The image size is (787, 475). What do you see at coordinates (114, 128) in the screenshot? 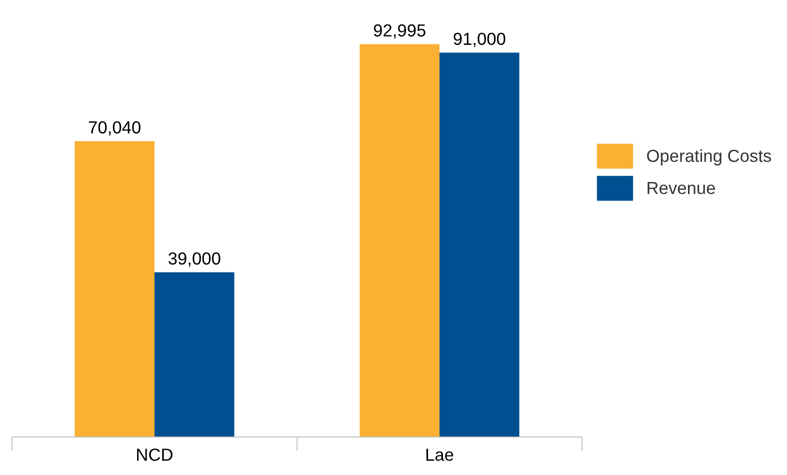
I see `data-label: 70,040` at bounding box center [114, 128].